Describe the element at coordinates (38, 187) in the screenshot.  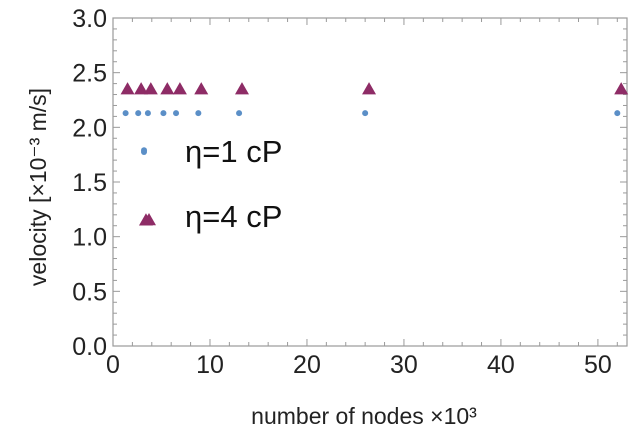
I see `y-axis-title: velocity [×10⁻³ m/s]` at that location.